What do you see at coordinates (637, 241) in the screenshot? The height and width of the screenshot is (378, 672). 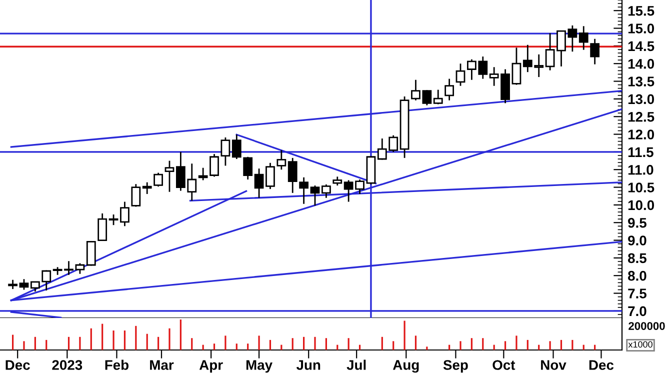 I see `y-tick-label: 9.0` at bounding box center [637, 241].